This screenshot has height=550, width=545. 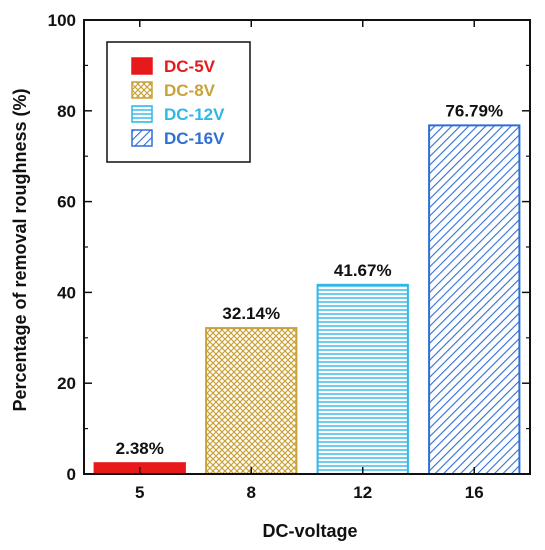 What do you see at coordinates (62, 20) in the screenshot?
I see `y-tick-label: 100` at bounding box center [62, 20].